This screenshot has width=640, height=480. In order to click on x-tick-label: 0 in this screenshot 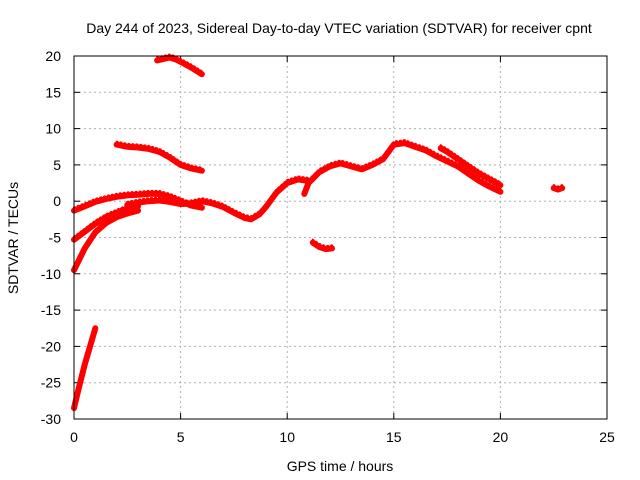, I will do `click(74, 437)`.